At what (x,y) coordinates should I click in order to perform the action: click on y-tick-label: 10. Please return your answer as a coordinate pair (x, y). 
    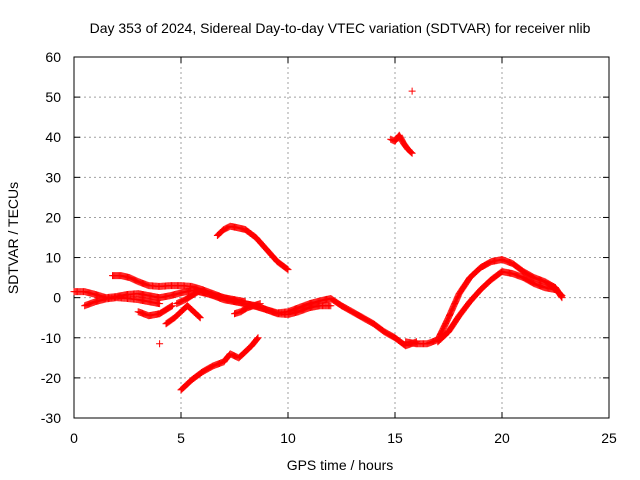
    Looking at the image, I should click on (53, 258).